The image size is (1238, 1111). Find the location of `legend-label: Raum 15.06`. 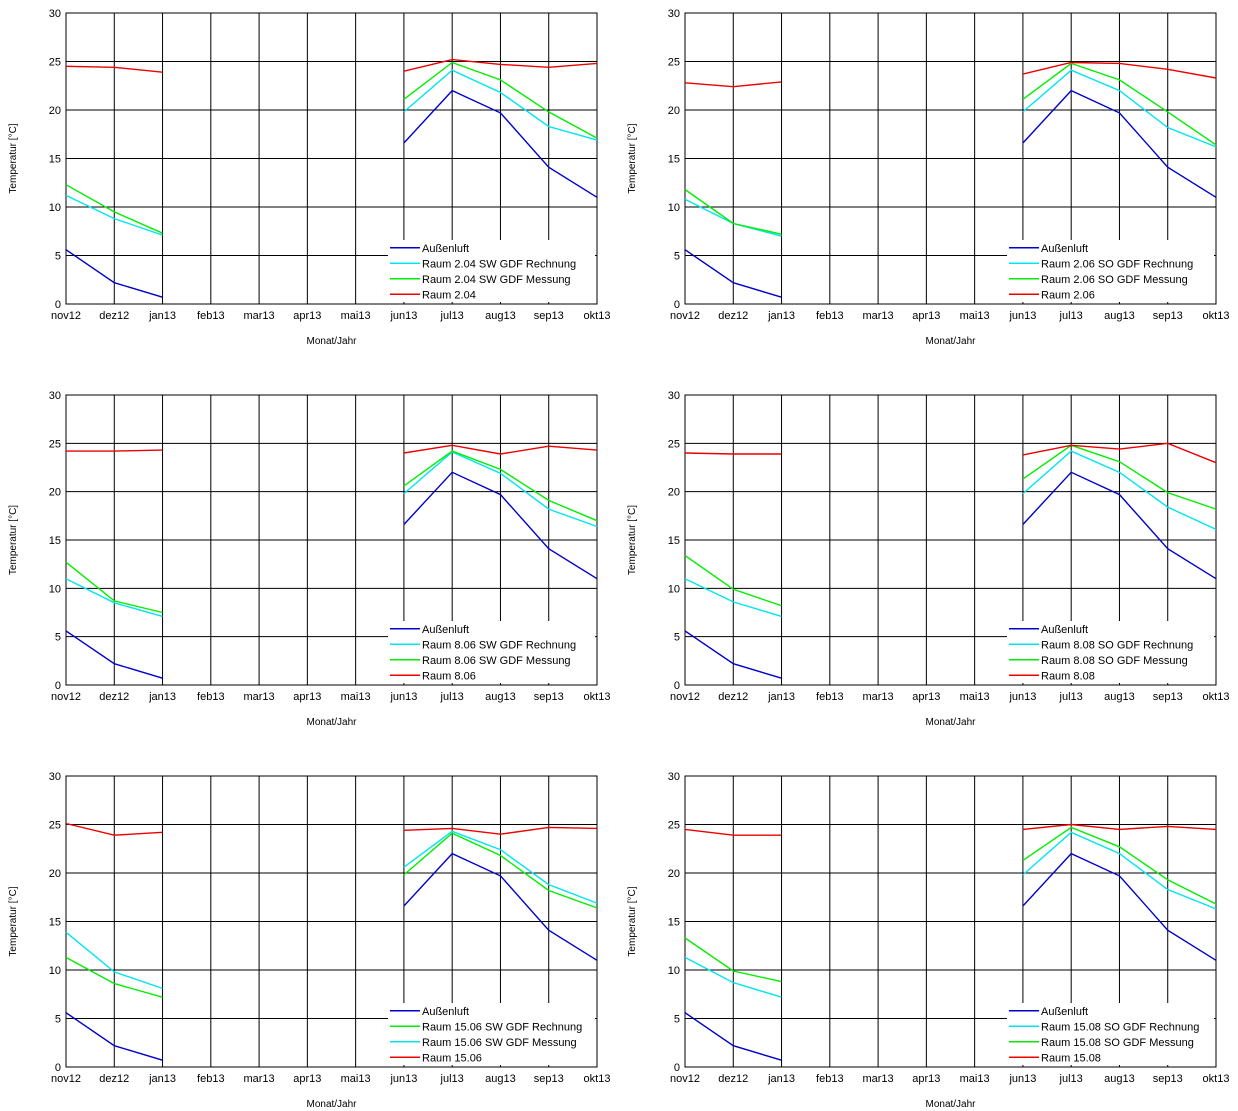

legend-label: Raum 15.06 is located at coordinates (452, 1058).